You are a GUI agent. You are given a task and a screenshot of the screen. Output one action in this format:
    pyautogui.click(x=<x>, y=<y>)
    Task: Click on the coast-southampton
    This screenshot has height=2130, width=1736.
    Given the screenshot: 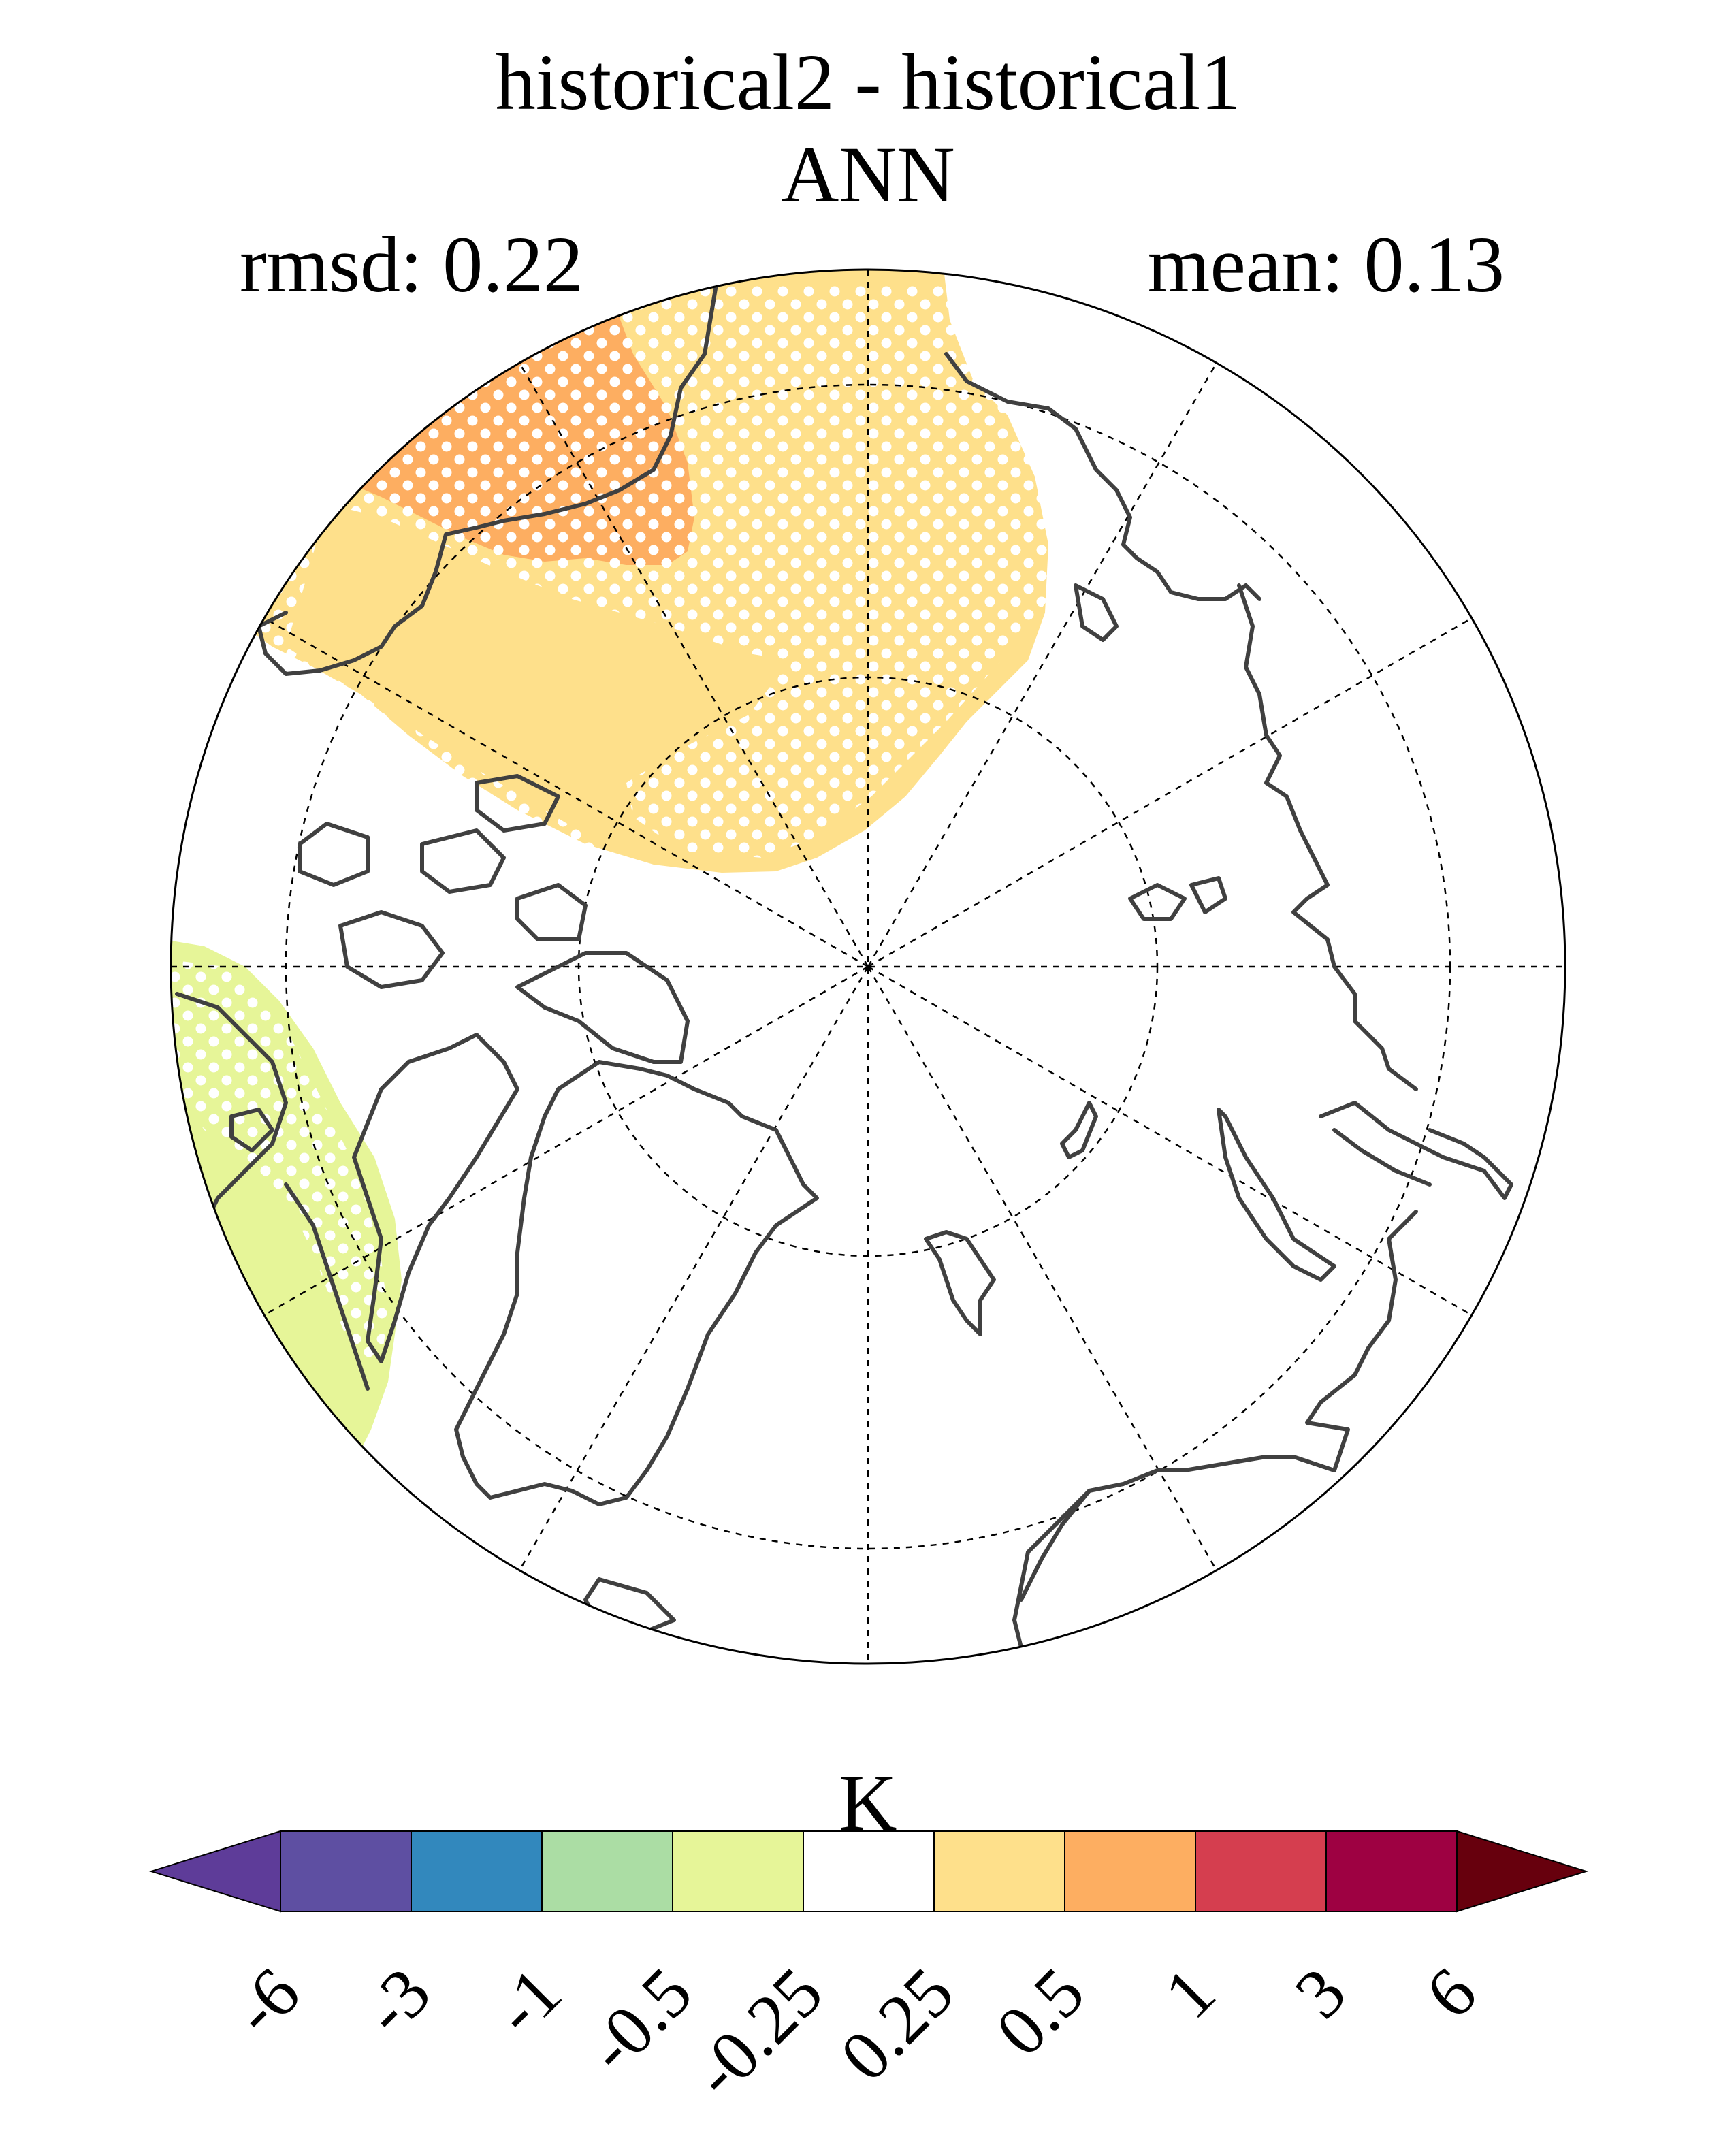 What is the action you would take?
    pyautogui.click(x=251, y=1130)
    